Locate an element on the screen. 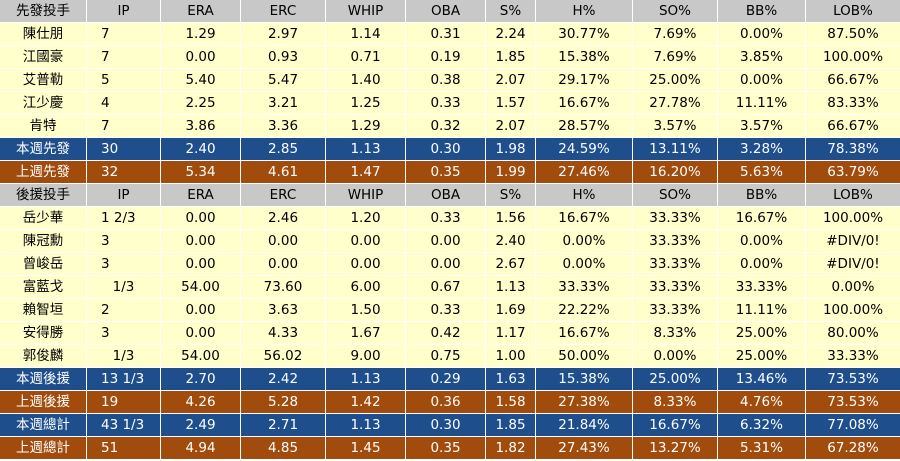 The height and width of the screenshot is (461, 900). oba-cell: 0.33 is located at coordinates (445, 310).